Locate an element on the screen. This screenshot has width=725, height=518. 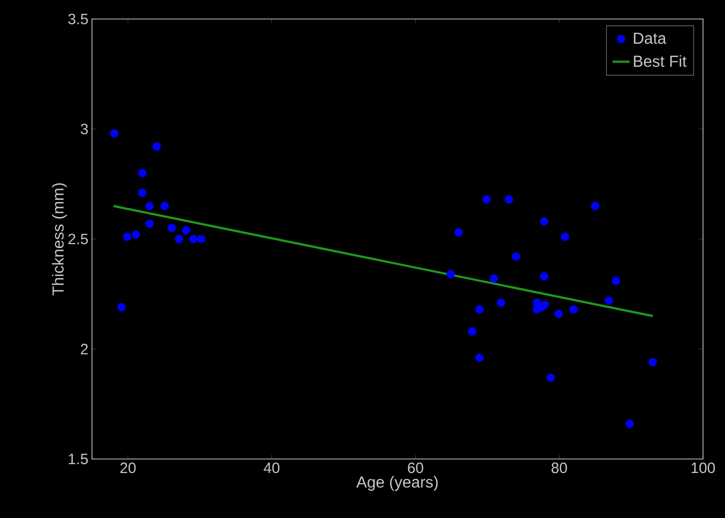
x-tick-label: 80 is located at coordinates (559, 468).